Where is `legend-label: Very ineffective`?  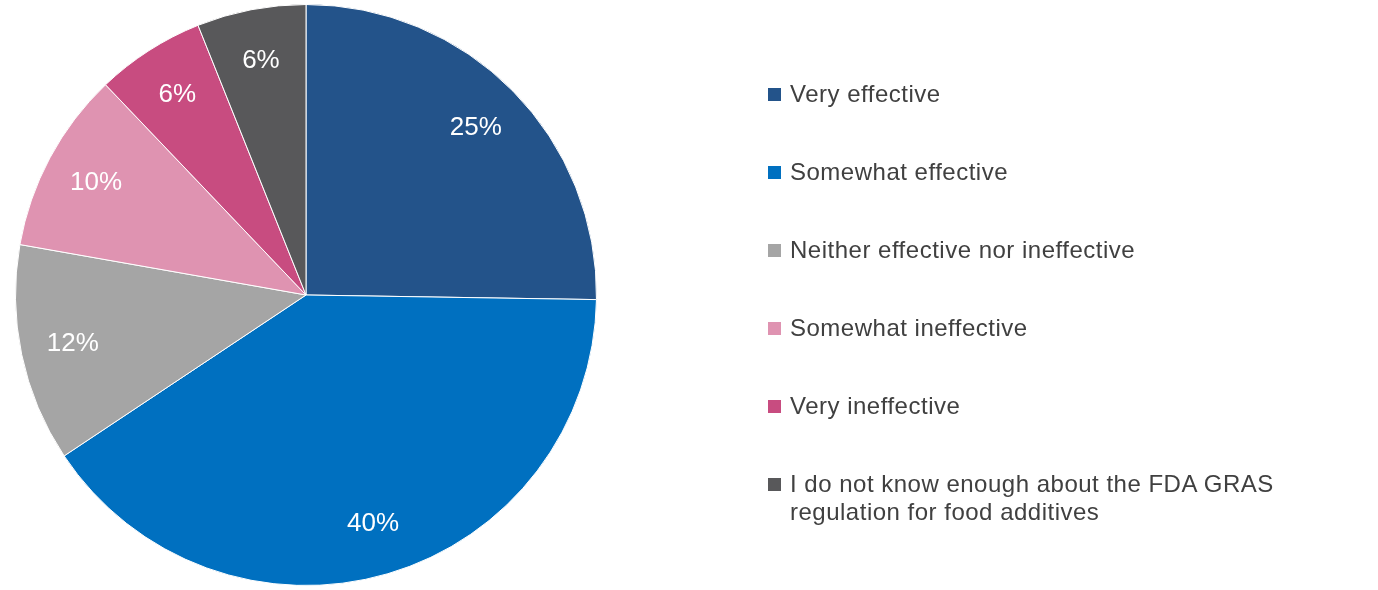
legend-label: Very ineffective is located at coordinates (875, 406).